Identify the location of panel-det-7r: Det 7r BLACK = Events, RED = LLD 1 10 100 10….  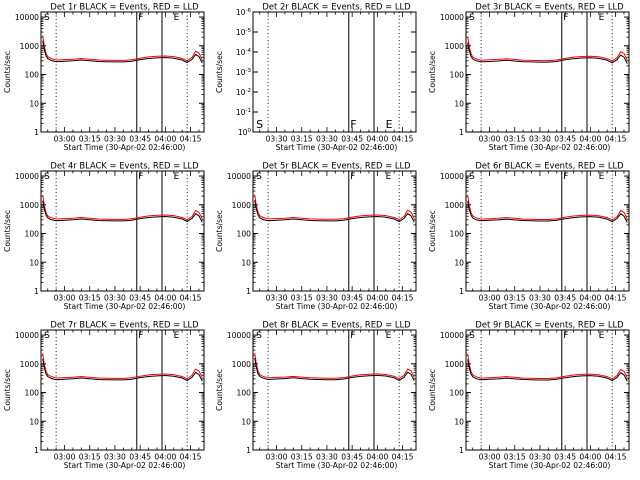
(104, 395).